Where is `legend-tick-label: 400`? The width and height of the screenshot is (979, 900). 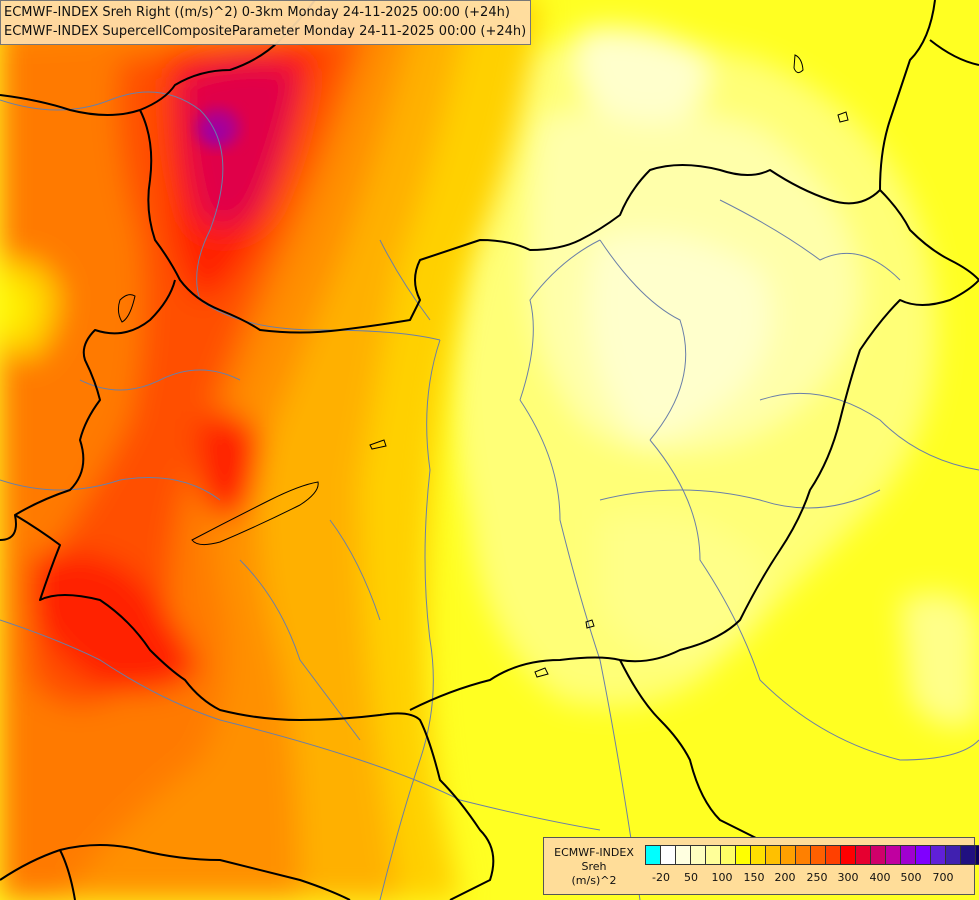 legend-tick-label: 400 is located at coordinates (880, 877).